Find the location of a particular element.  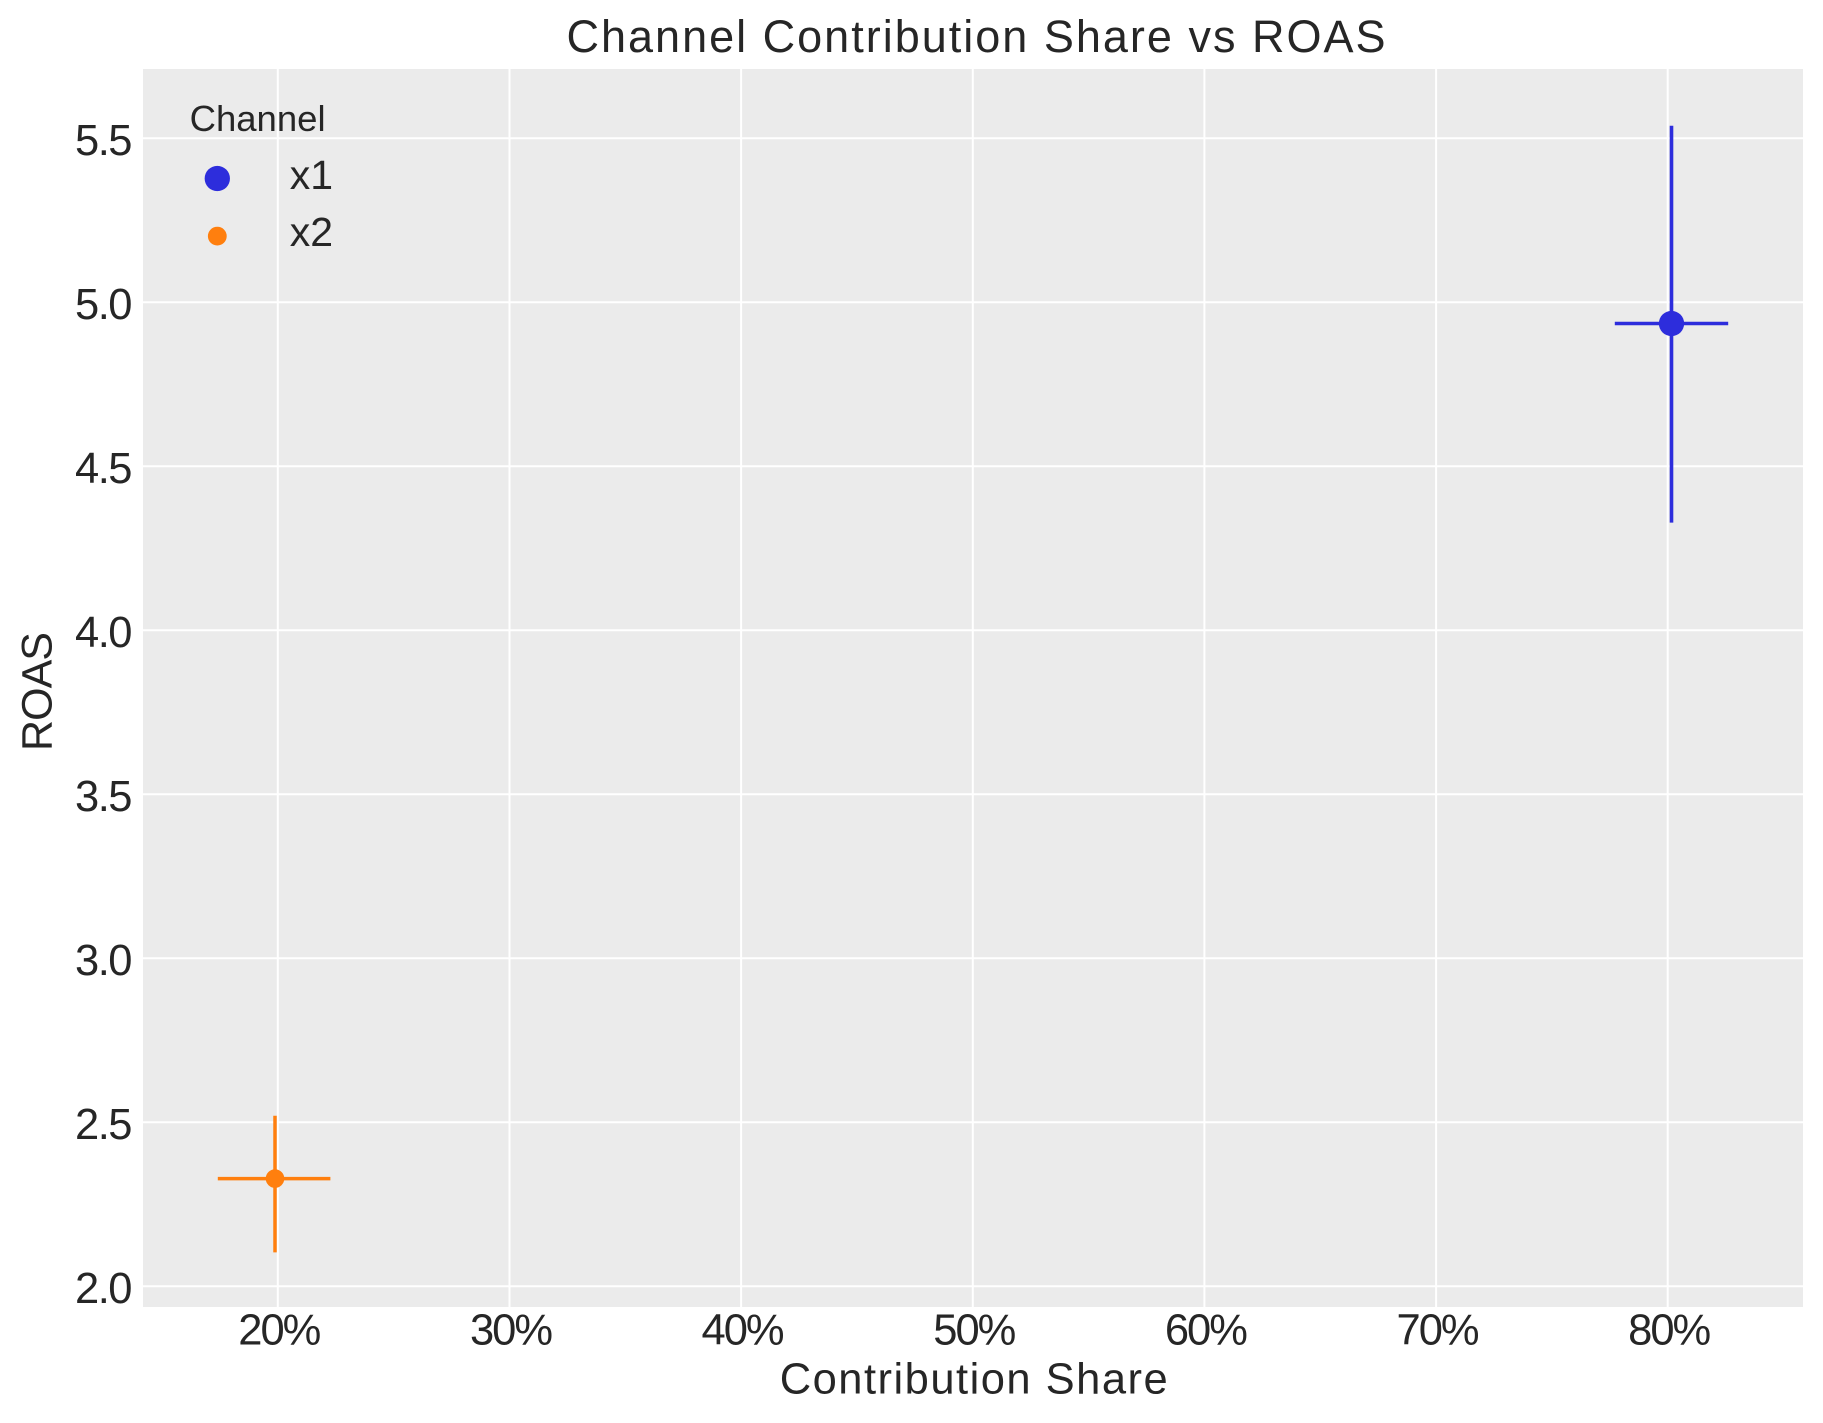

svg-text: Contribution Share is located at coordinates (974, 1380).